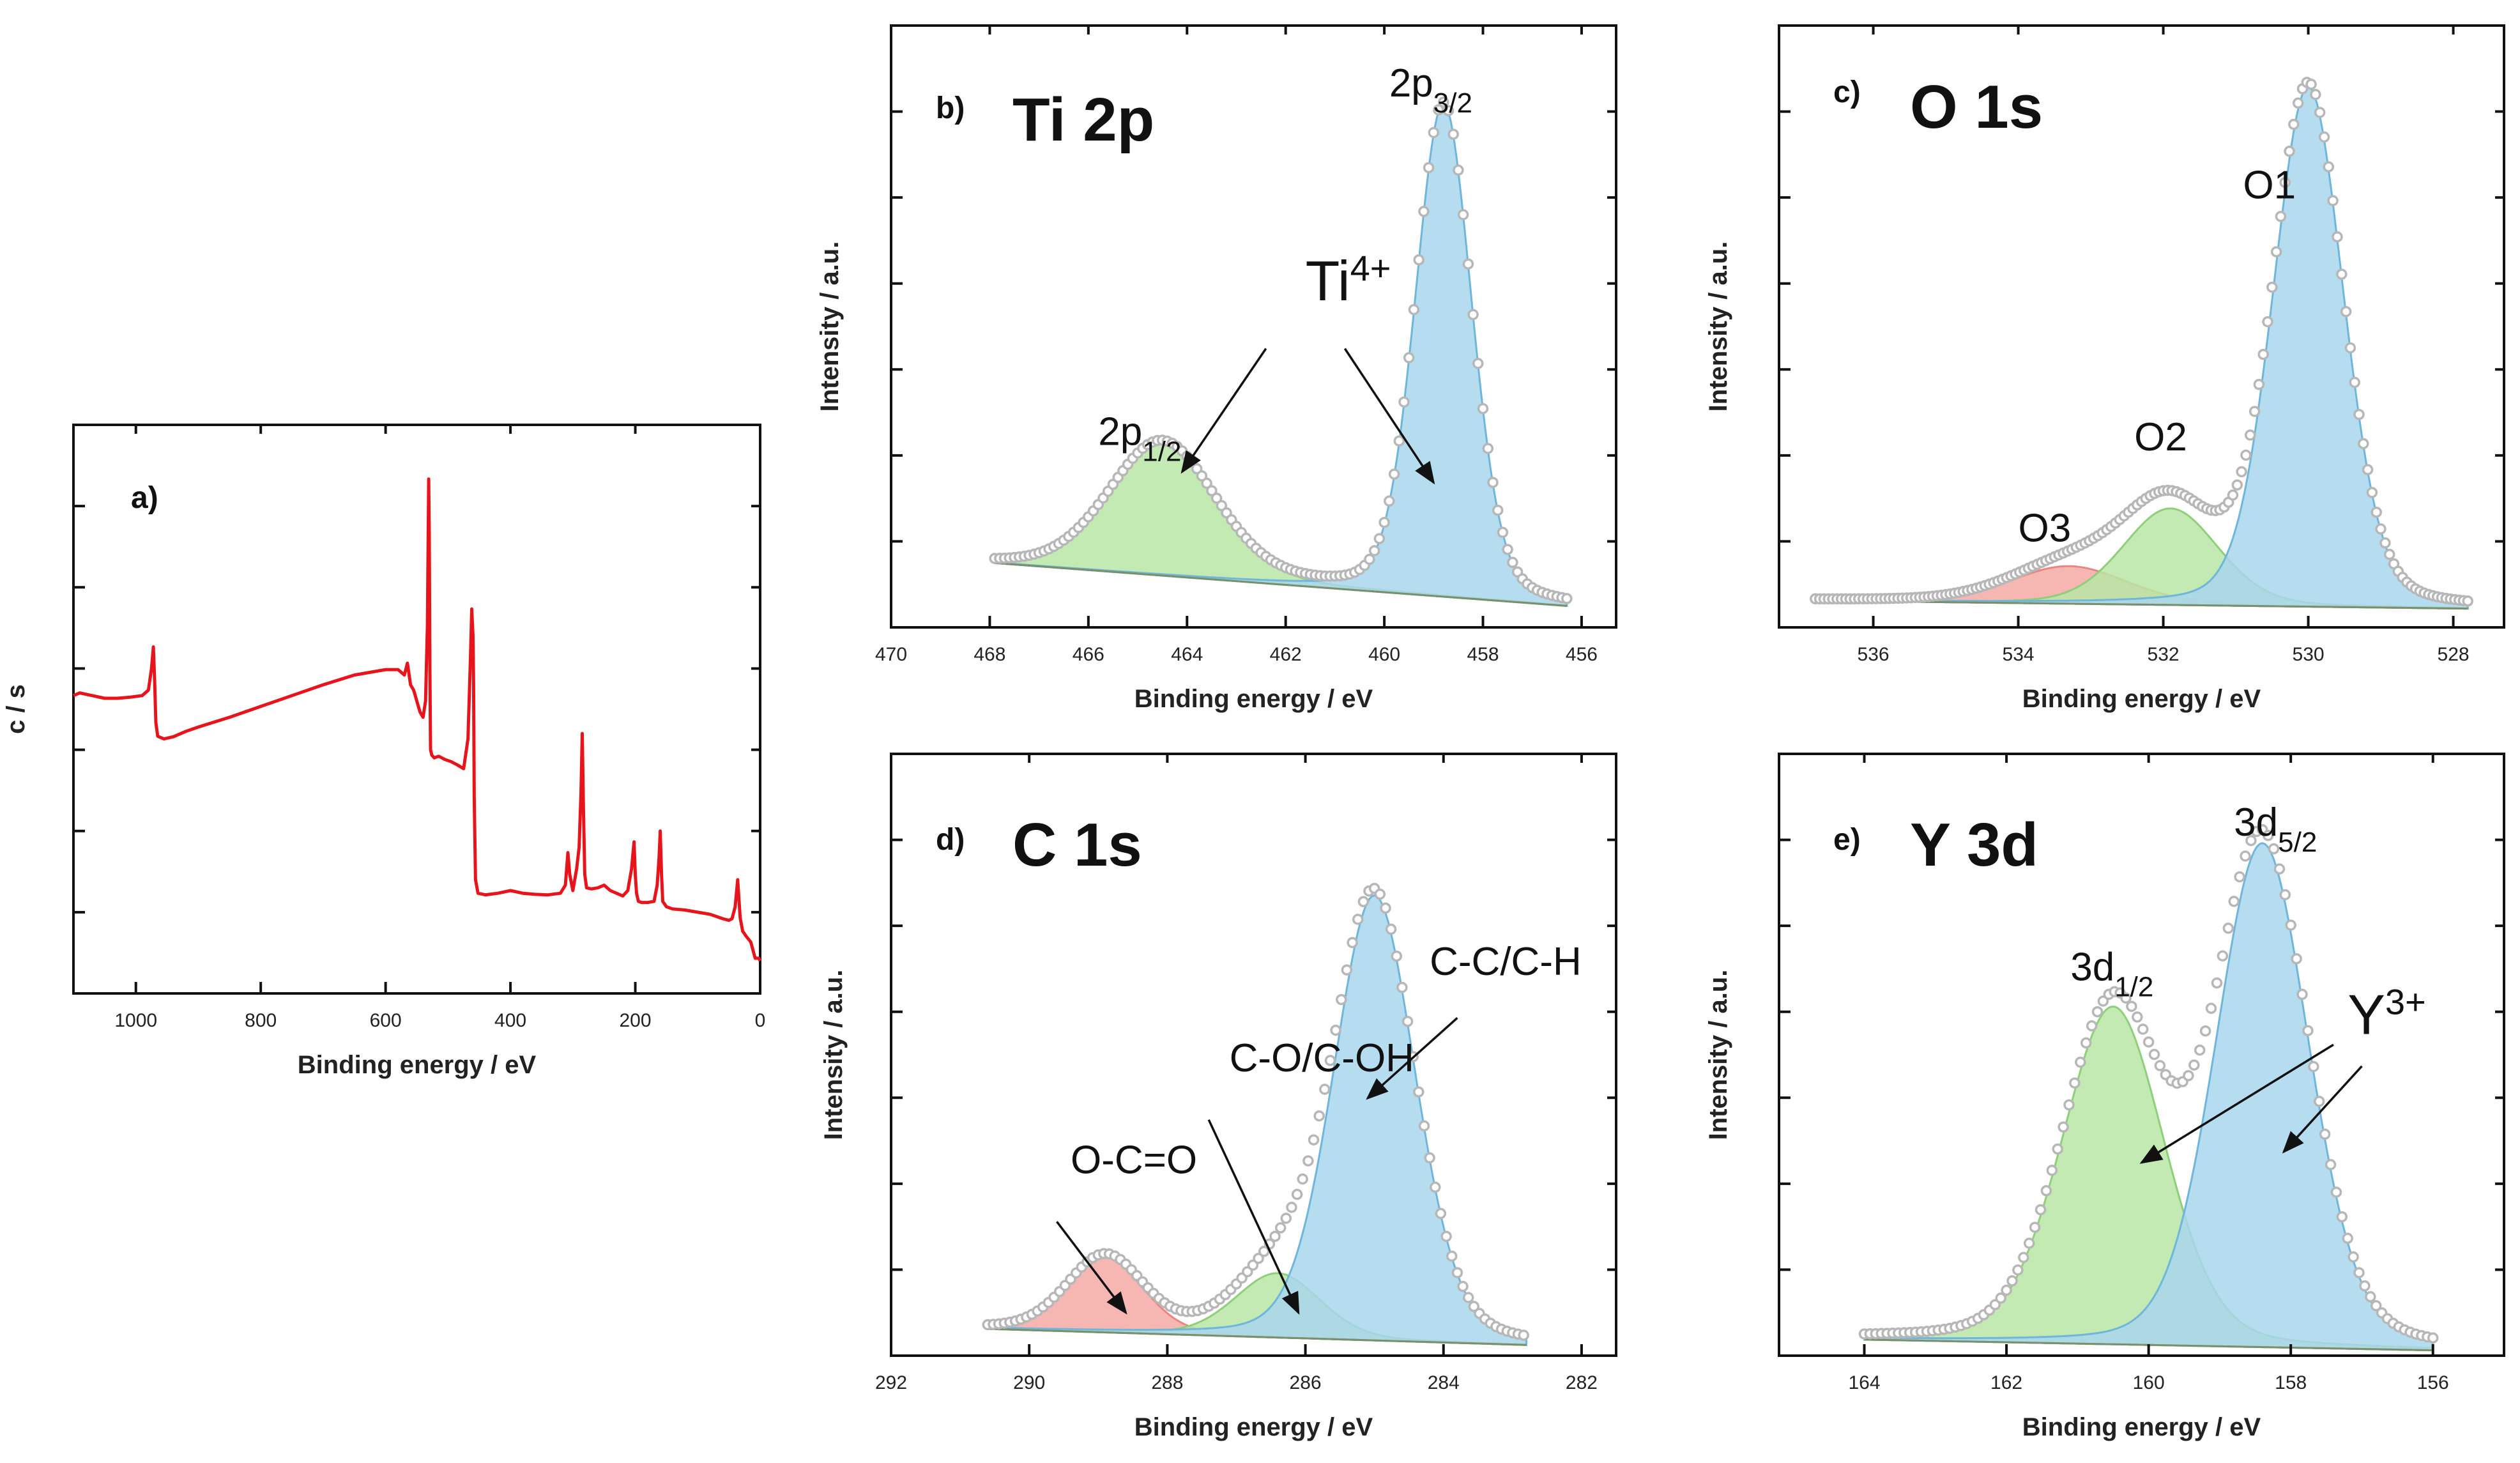 This screenshot has width=2520, height=1463. Describe the element at coordinates (1976, 107) in the screenshot. I see `panel-title-c: O 1s` at that location.